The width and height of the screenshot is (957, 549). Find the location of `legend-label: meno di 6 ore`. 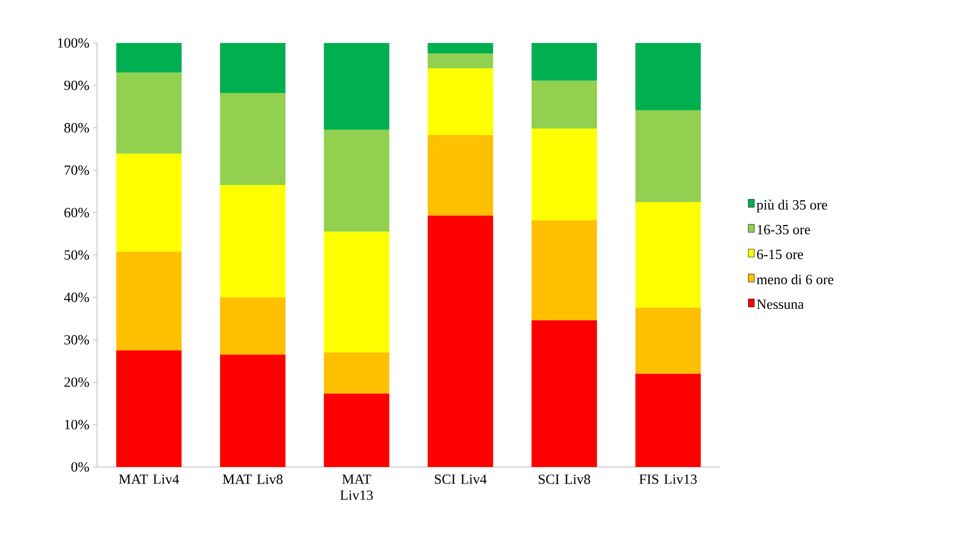

legend-label: meno di 6 ore is located at coordinates (795, 279).